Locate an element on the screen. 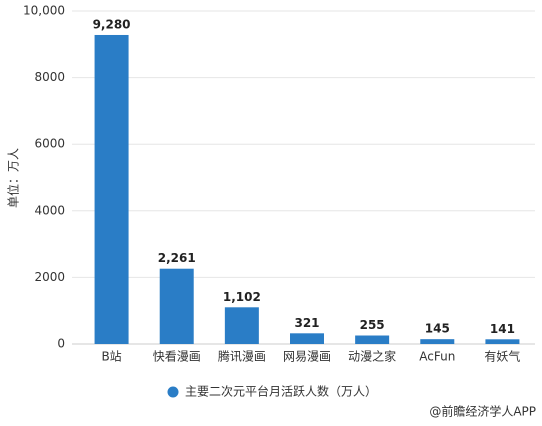 This screenshot has width=542, height=426. value-label: 321 is located at coordinates (306, 323).